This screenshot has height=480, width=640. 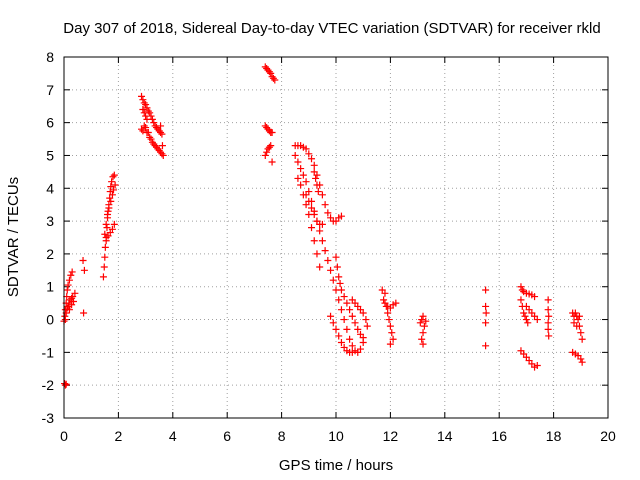 I want to click on x-tick-label: 18, so click(x=554, y=436).